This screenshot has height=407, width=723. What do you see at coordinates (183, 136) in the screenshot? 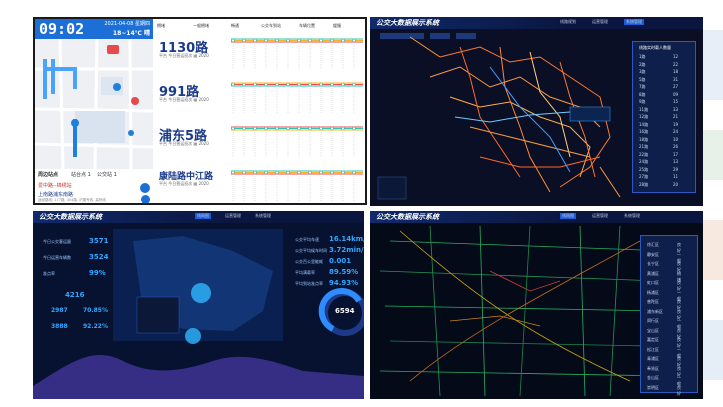
I see `route-name-3: 浦东5路` at bounding box center [183, 136].